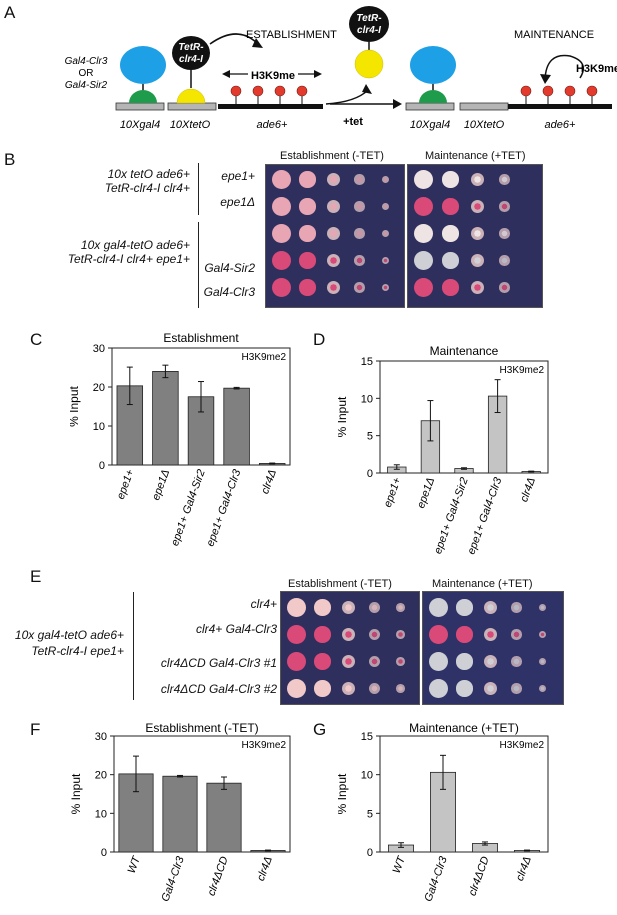  I want to click on released-tetr-label-2: clr4-I, so click(369, 30).